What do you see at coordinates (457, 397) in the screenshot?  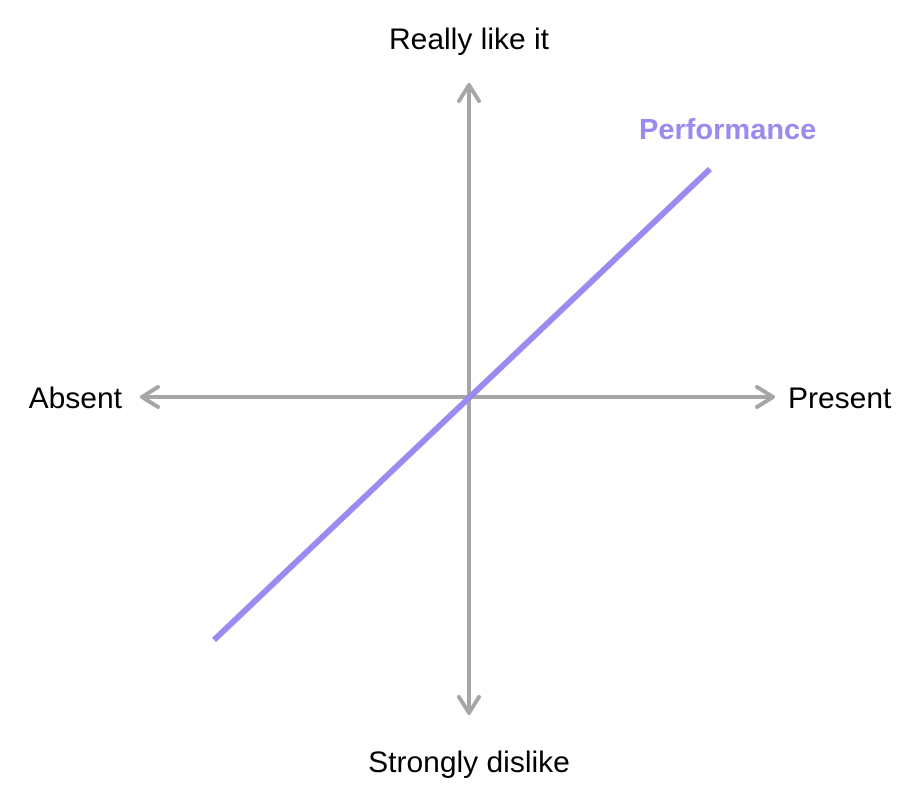 I see `horizontal-axis` at bounding box center [457, 397].